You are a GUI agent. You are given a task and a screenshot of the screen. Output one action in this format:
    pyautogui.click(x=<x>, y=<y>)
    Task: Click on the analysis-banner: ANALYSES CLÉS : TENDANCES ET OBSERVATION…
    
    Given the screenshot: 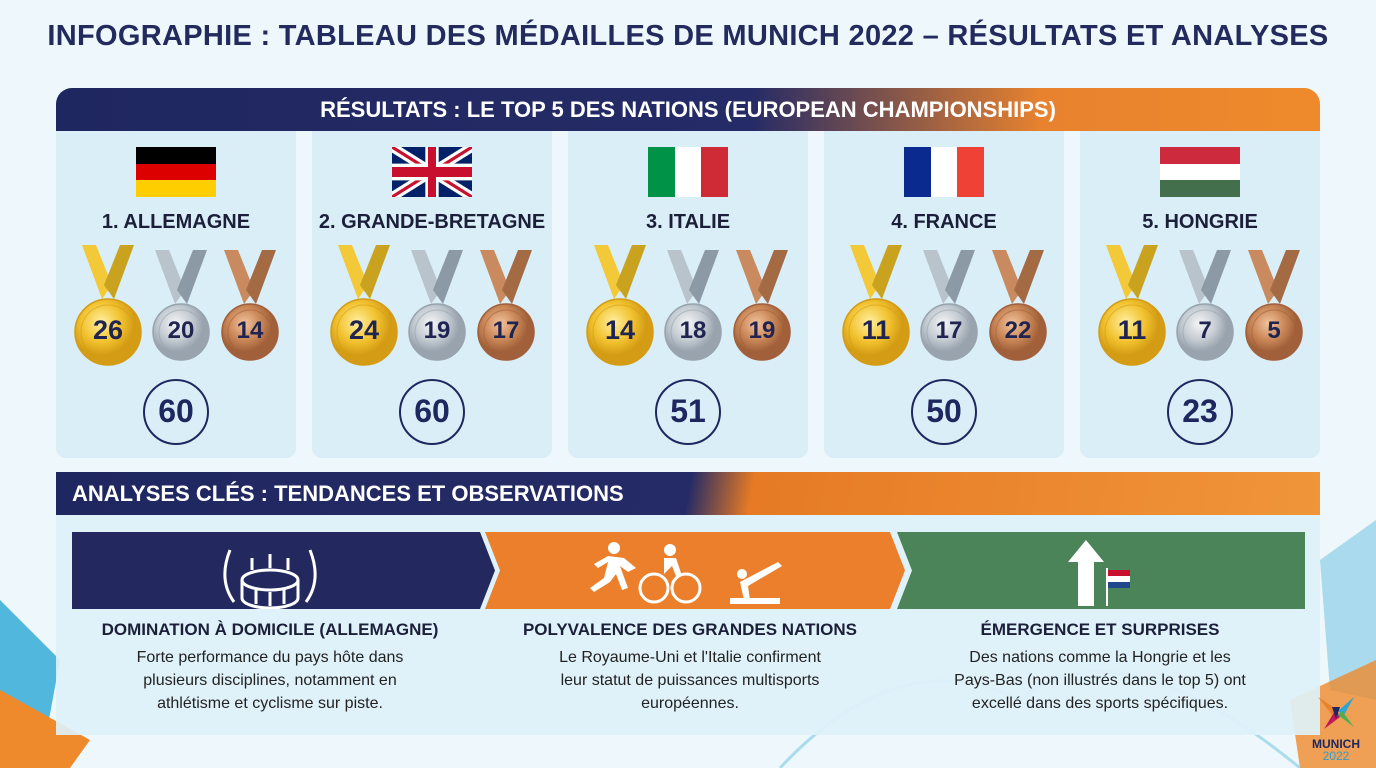 What is the action you would take?
    pyautogui.click(x=688, y=493)
    